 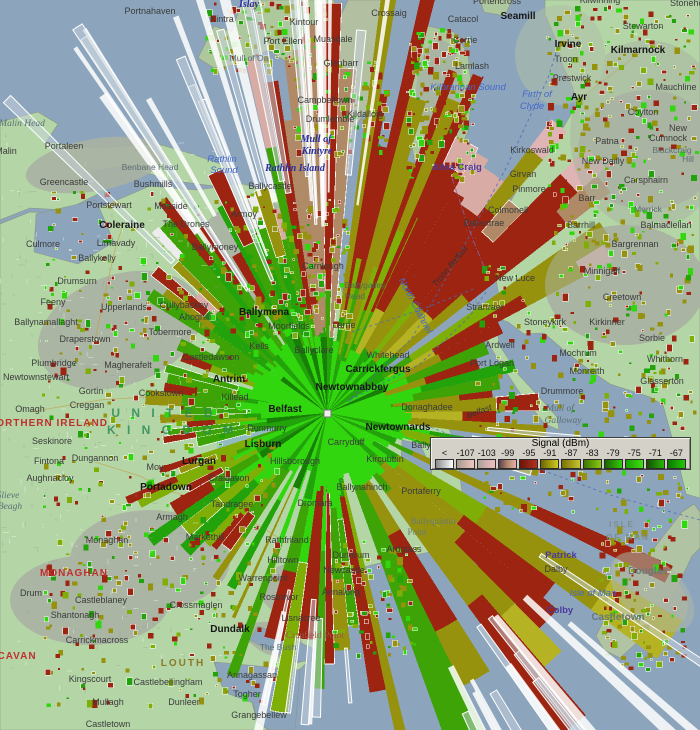 What do you see at coordinates (169, 332) in the screenshot?
I see `map-label: Tobermore` at bounding box center [169, 332].